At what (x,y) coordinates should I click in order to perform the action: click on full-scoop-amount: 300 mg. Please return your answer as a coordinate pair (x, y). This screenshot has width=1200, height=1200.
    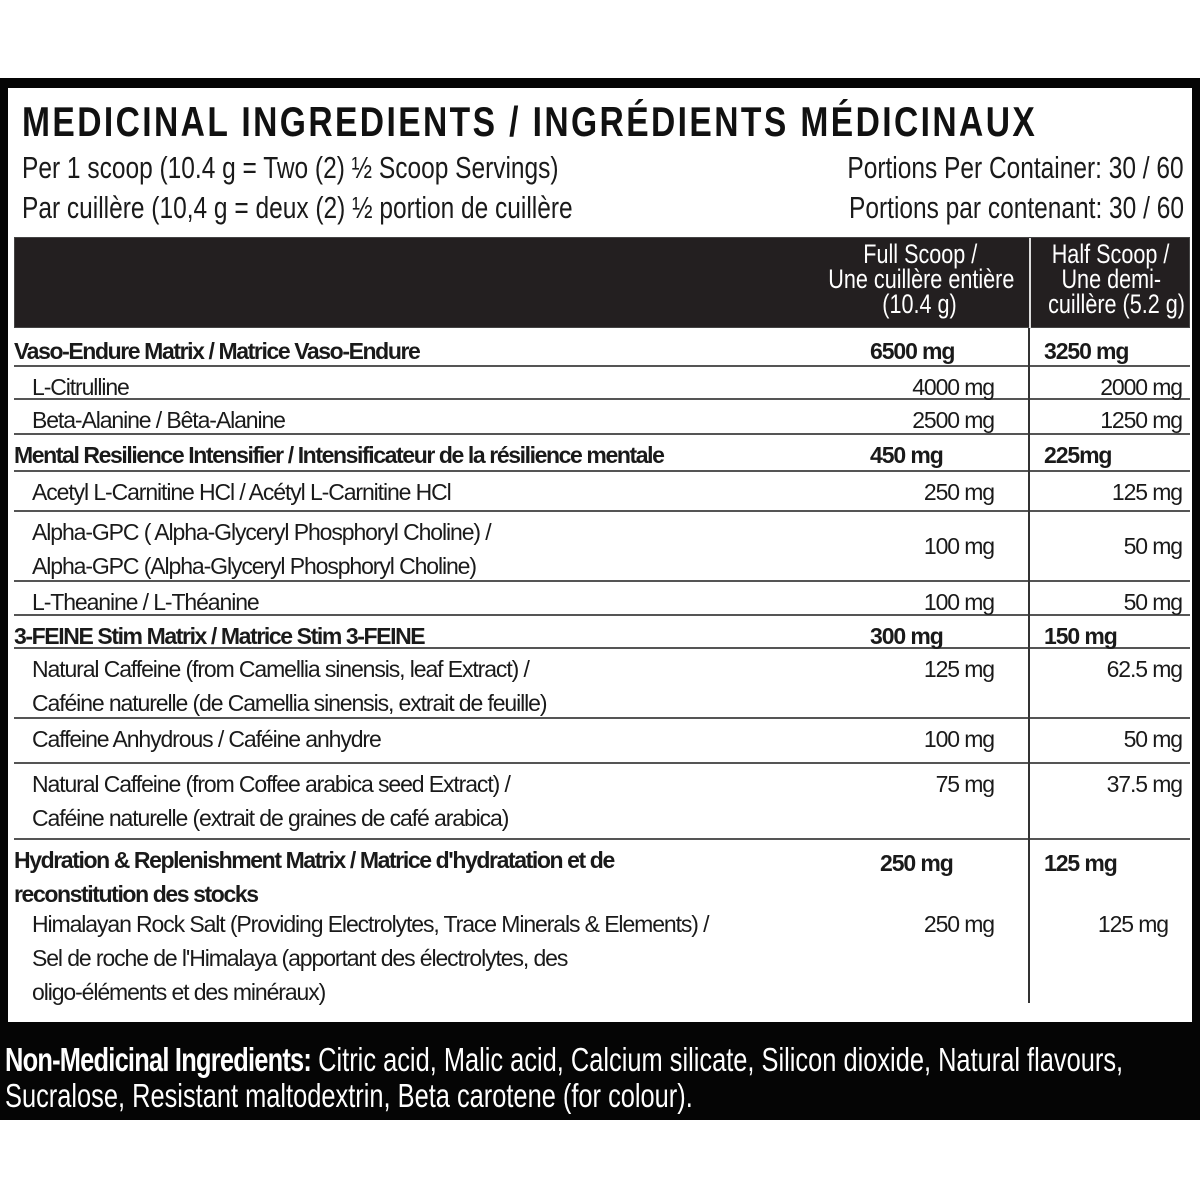
    Looking at the image, I should click on (907, 636).